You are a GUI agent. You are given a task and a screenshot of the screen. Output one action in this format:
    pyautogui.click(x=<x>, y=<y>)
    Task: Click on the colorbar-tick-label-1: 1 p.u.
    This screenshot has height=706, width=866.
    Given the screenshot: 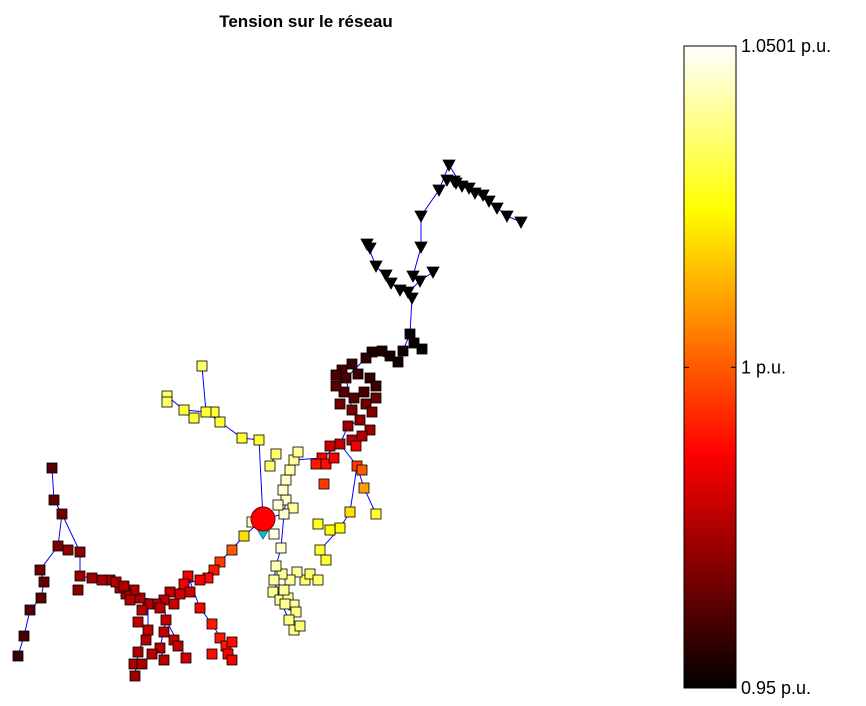 What is the action you would take?
    pyautogui.click(x=763, y=367)
    